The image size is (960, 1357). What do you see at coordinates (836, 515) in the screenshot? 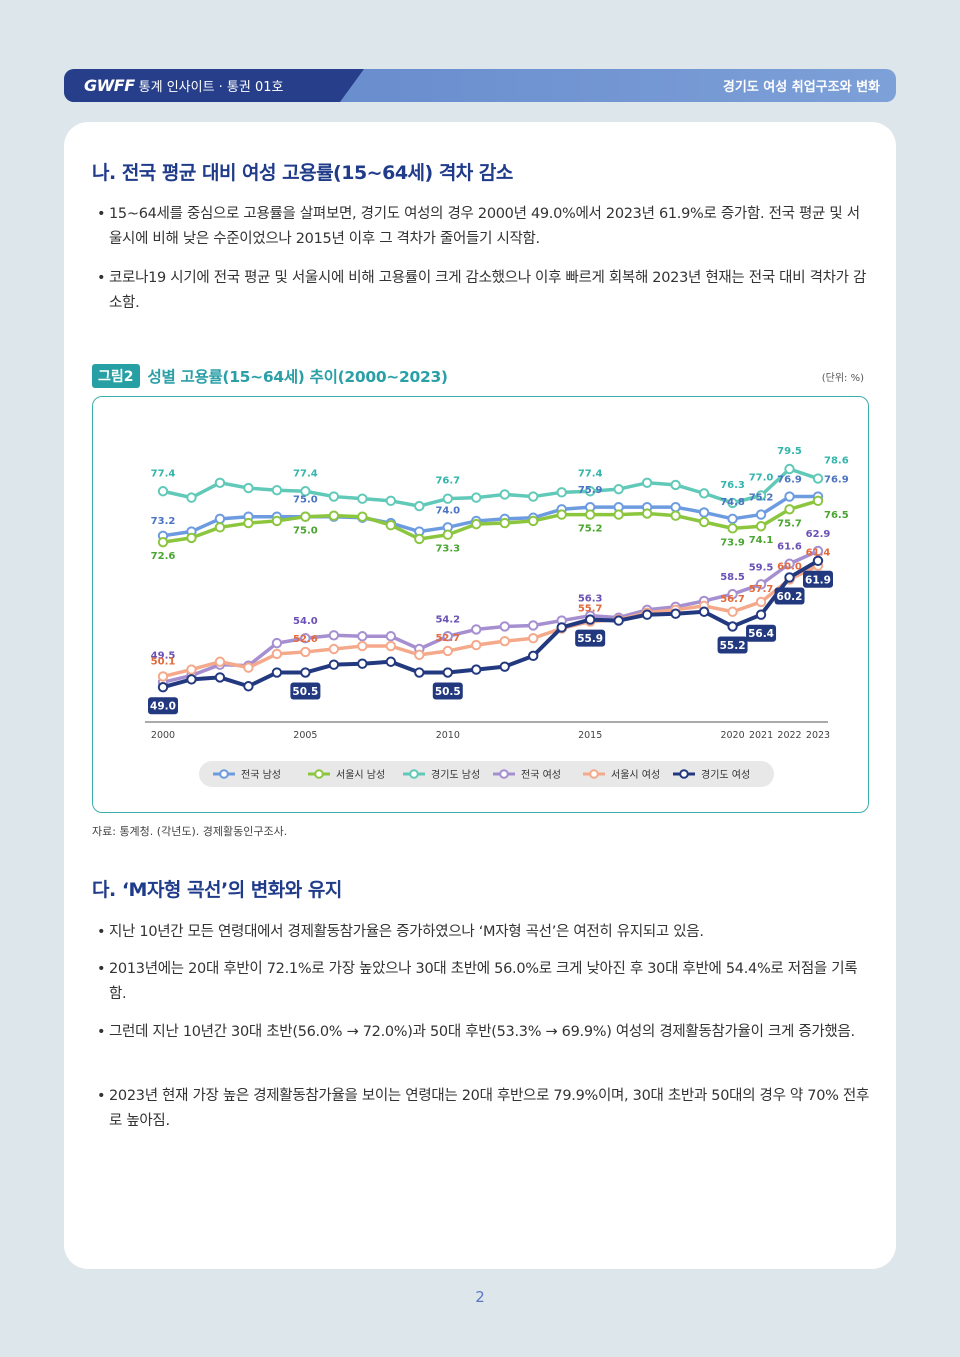
I see `data-label: 76.5` at bounding box center [836, 515].